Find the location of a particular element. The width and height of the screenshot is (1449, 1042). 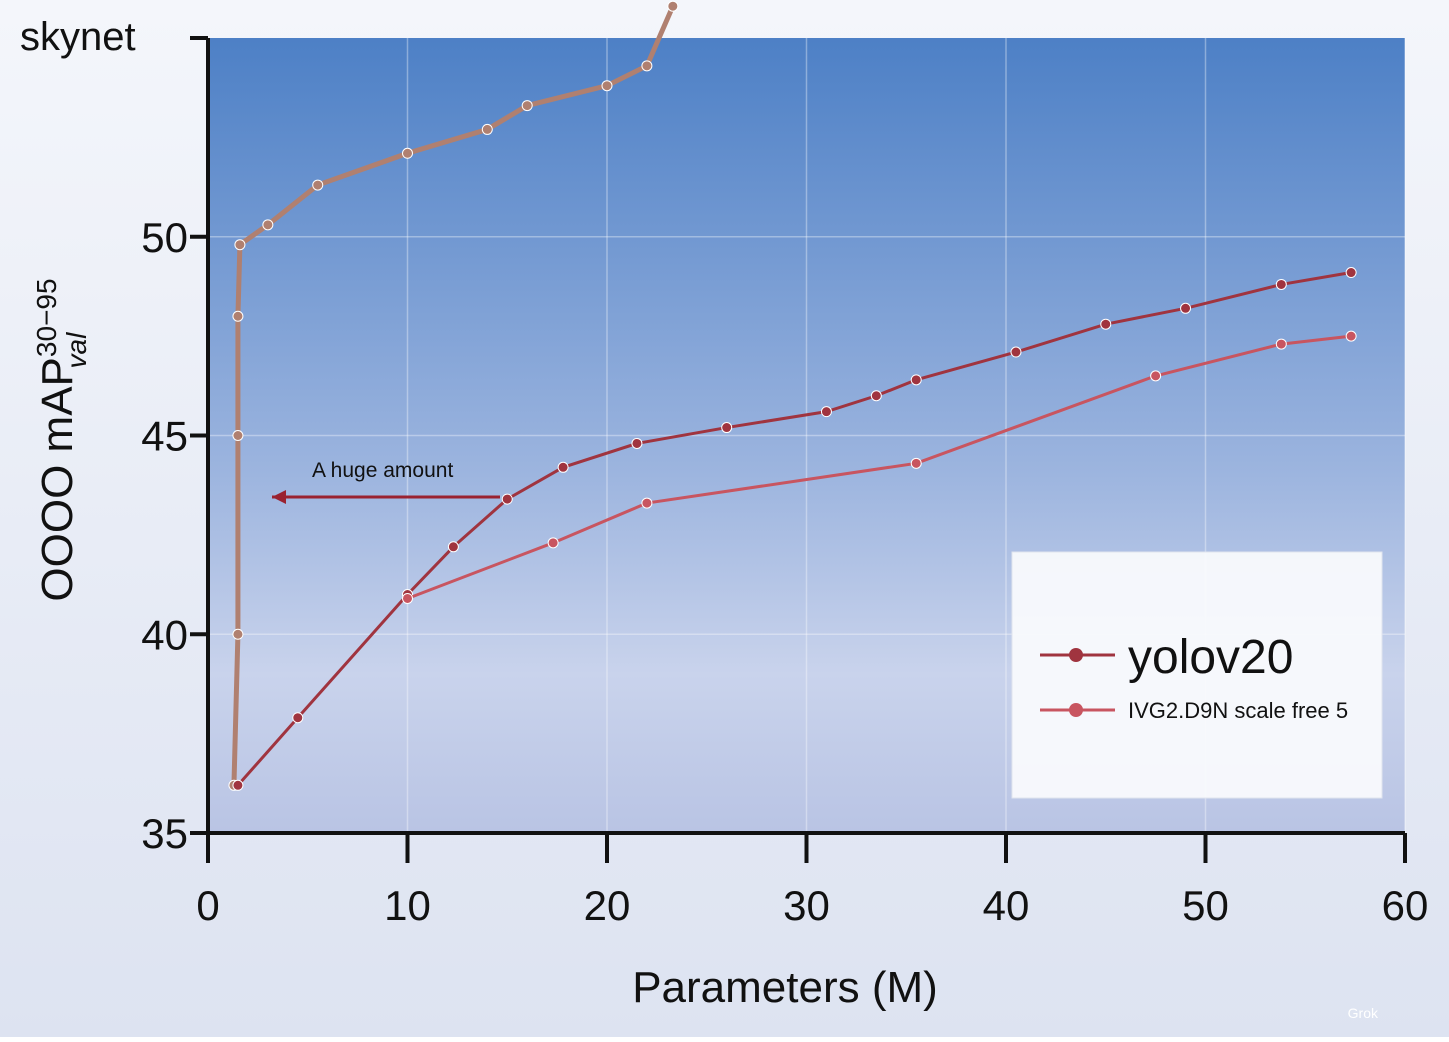

legend is located at coordinates (1197, 675).